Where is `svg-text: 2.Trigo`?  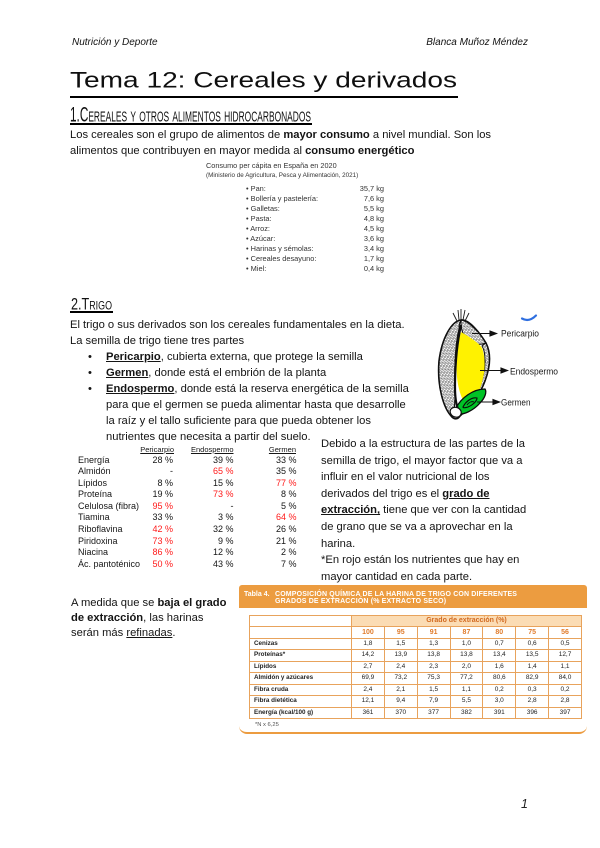
svg-text: 2.Trigo is located at coordinates (91, 304).